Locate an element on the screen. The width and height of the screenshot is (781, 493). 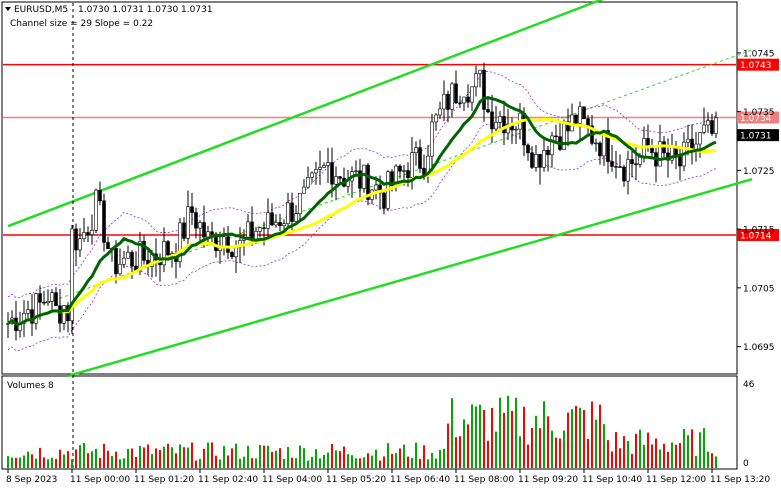
time-tick-label: 11 Sep 09:20 is located at coordinates (548, 480).